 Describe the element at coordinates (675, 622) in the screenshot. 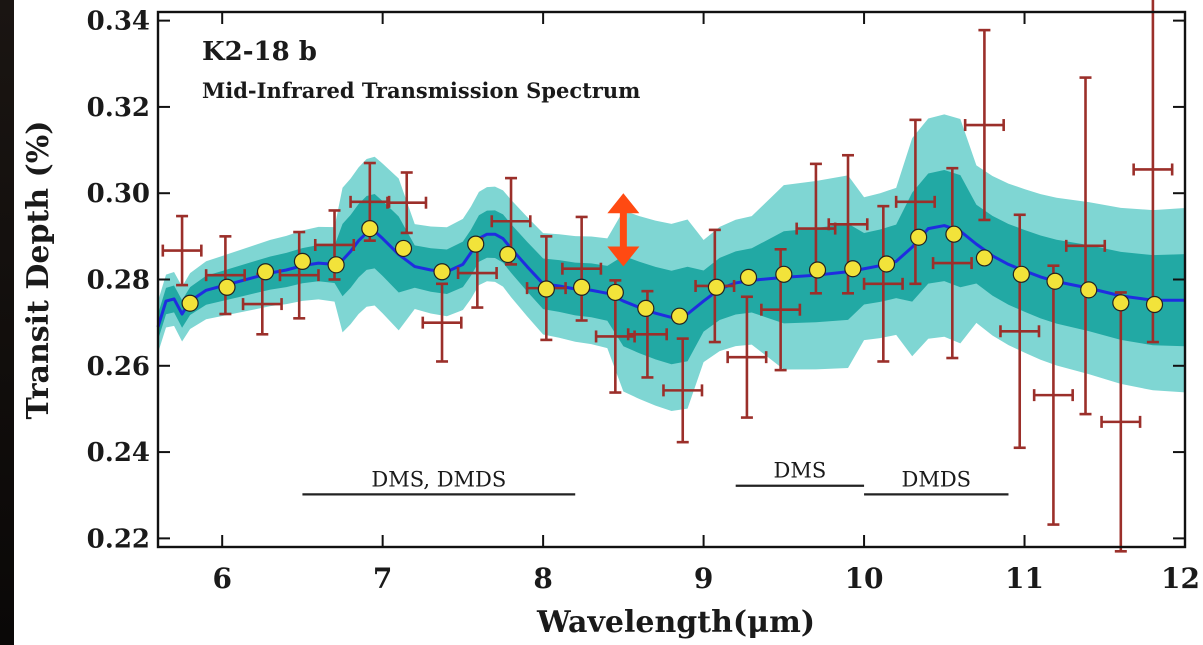

I see `x-axis-label: Wavelength(μm)` at that location.